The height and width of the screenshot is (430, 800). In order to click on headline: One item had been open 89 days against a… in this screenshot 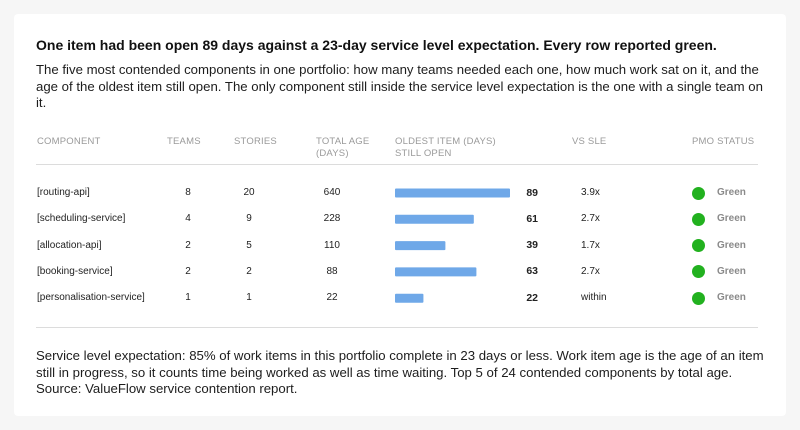, I will do `click(376, 45)`.